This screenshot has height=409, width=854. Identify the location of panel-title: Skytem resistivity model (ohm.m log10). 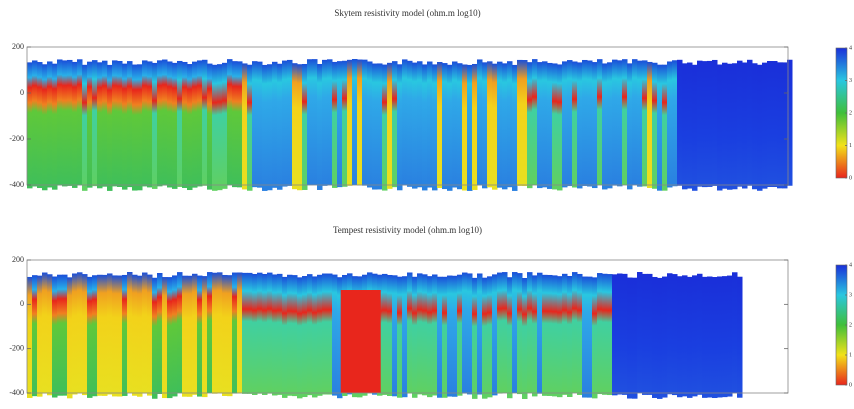
(407, 13).